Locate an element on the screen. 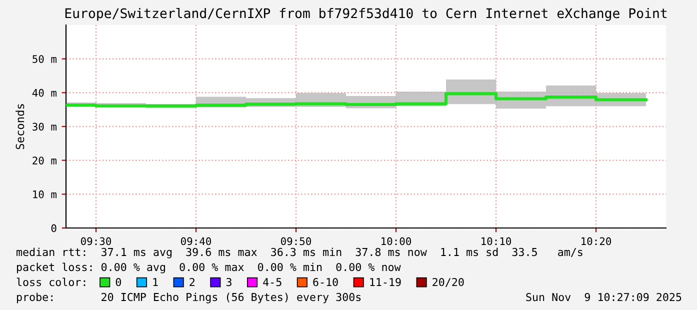  y-tick-label: 40 m is located at coordinates (44, 92).